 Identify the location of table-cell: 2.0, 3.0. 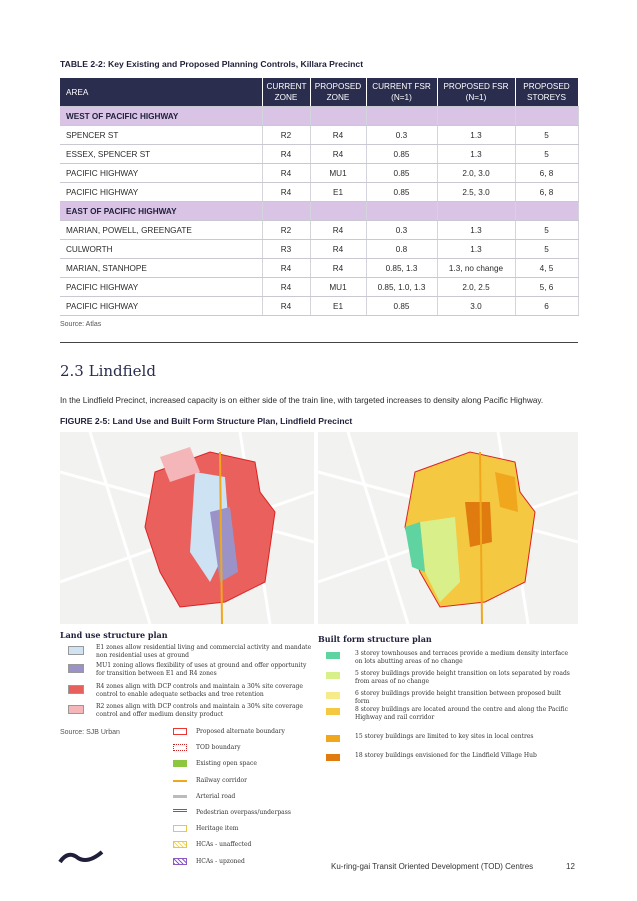
(476, 173).